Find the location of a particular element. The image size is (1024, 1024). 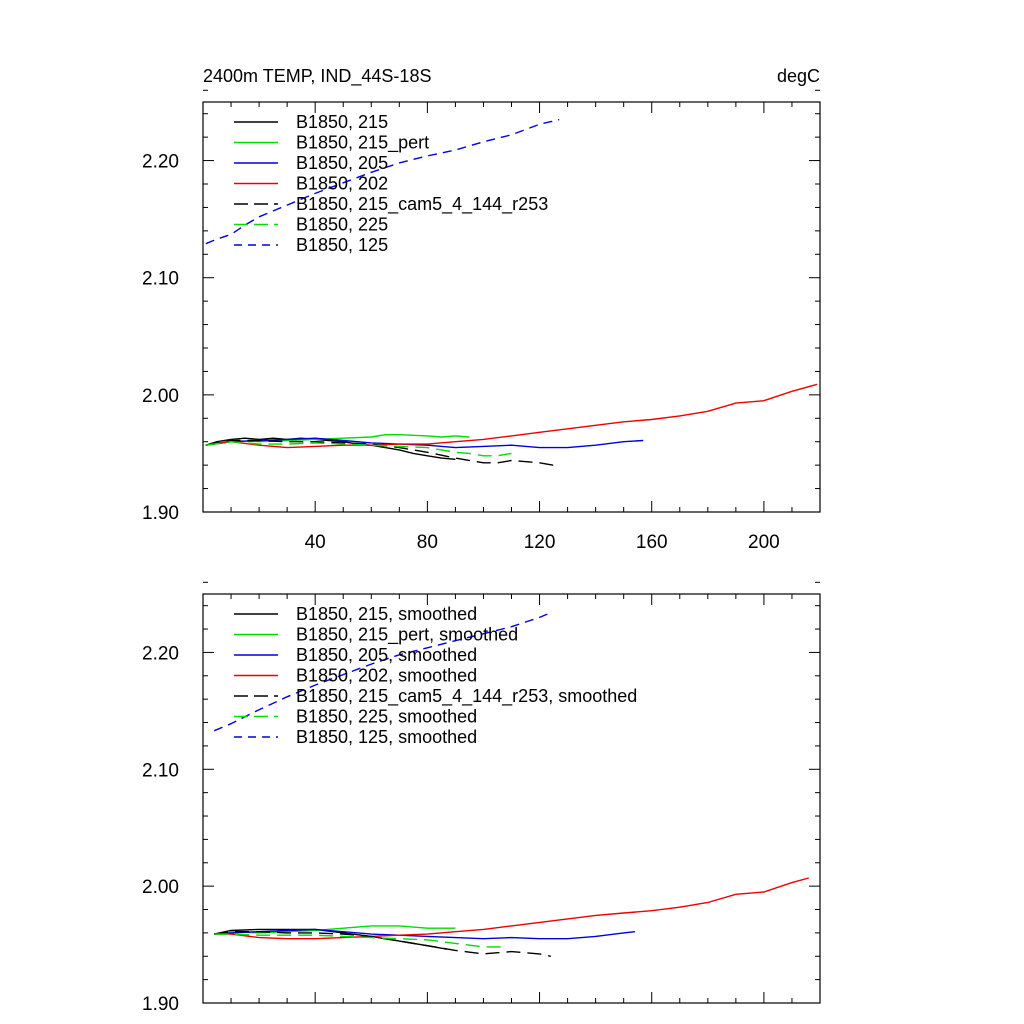

x-tick-label: 160 is located at coordinates (652, 542).